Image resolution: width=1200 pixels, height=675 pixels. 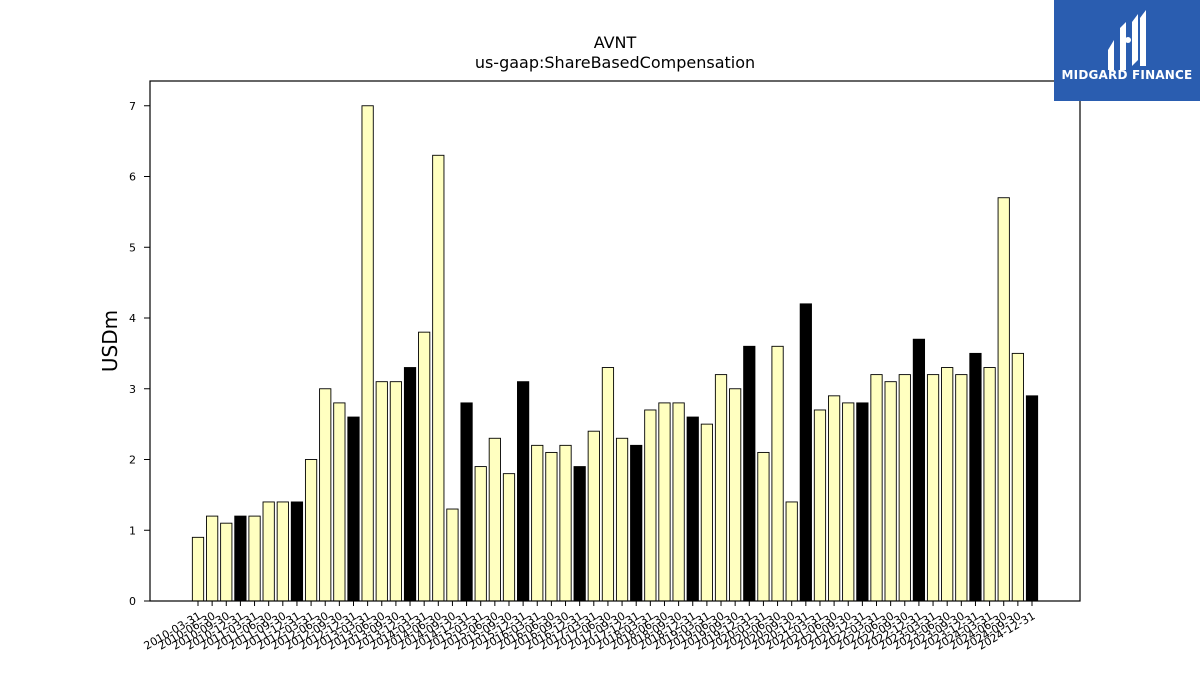 What do you see at coordinates (1127, 40) in the screenshot?
I see `midgard-logo-icon` at bounding box center [1127, 40].